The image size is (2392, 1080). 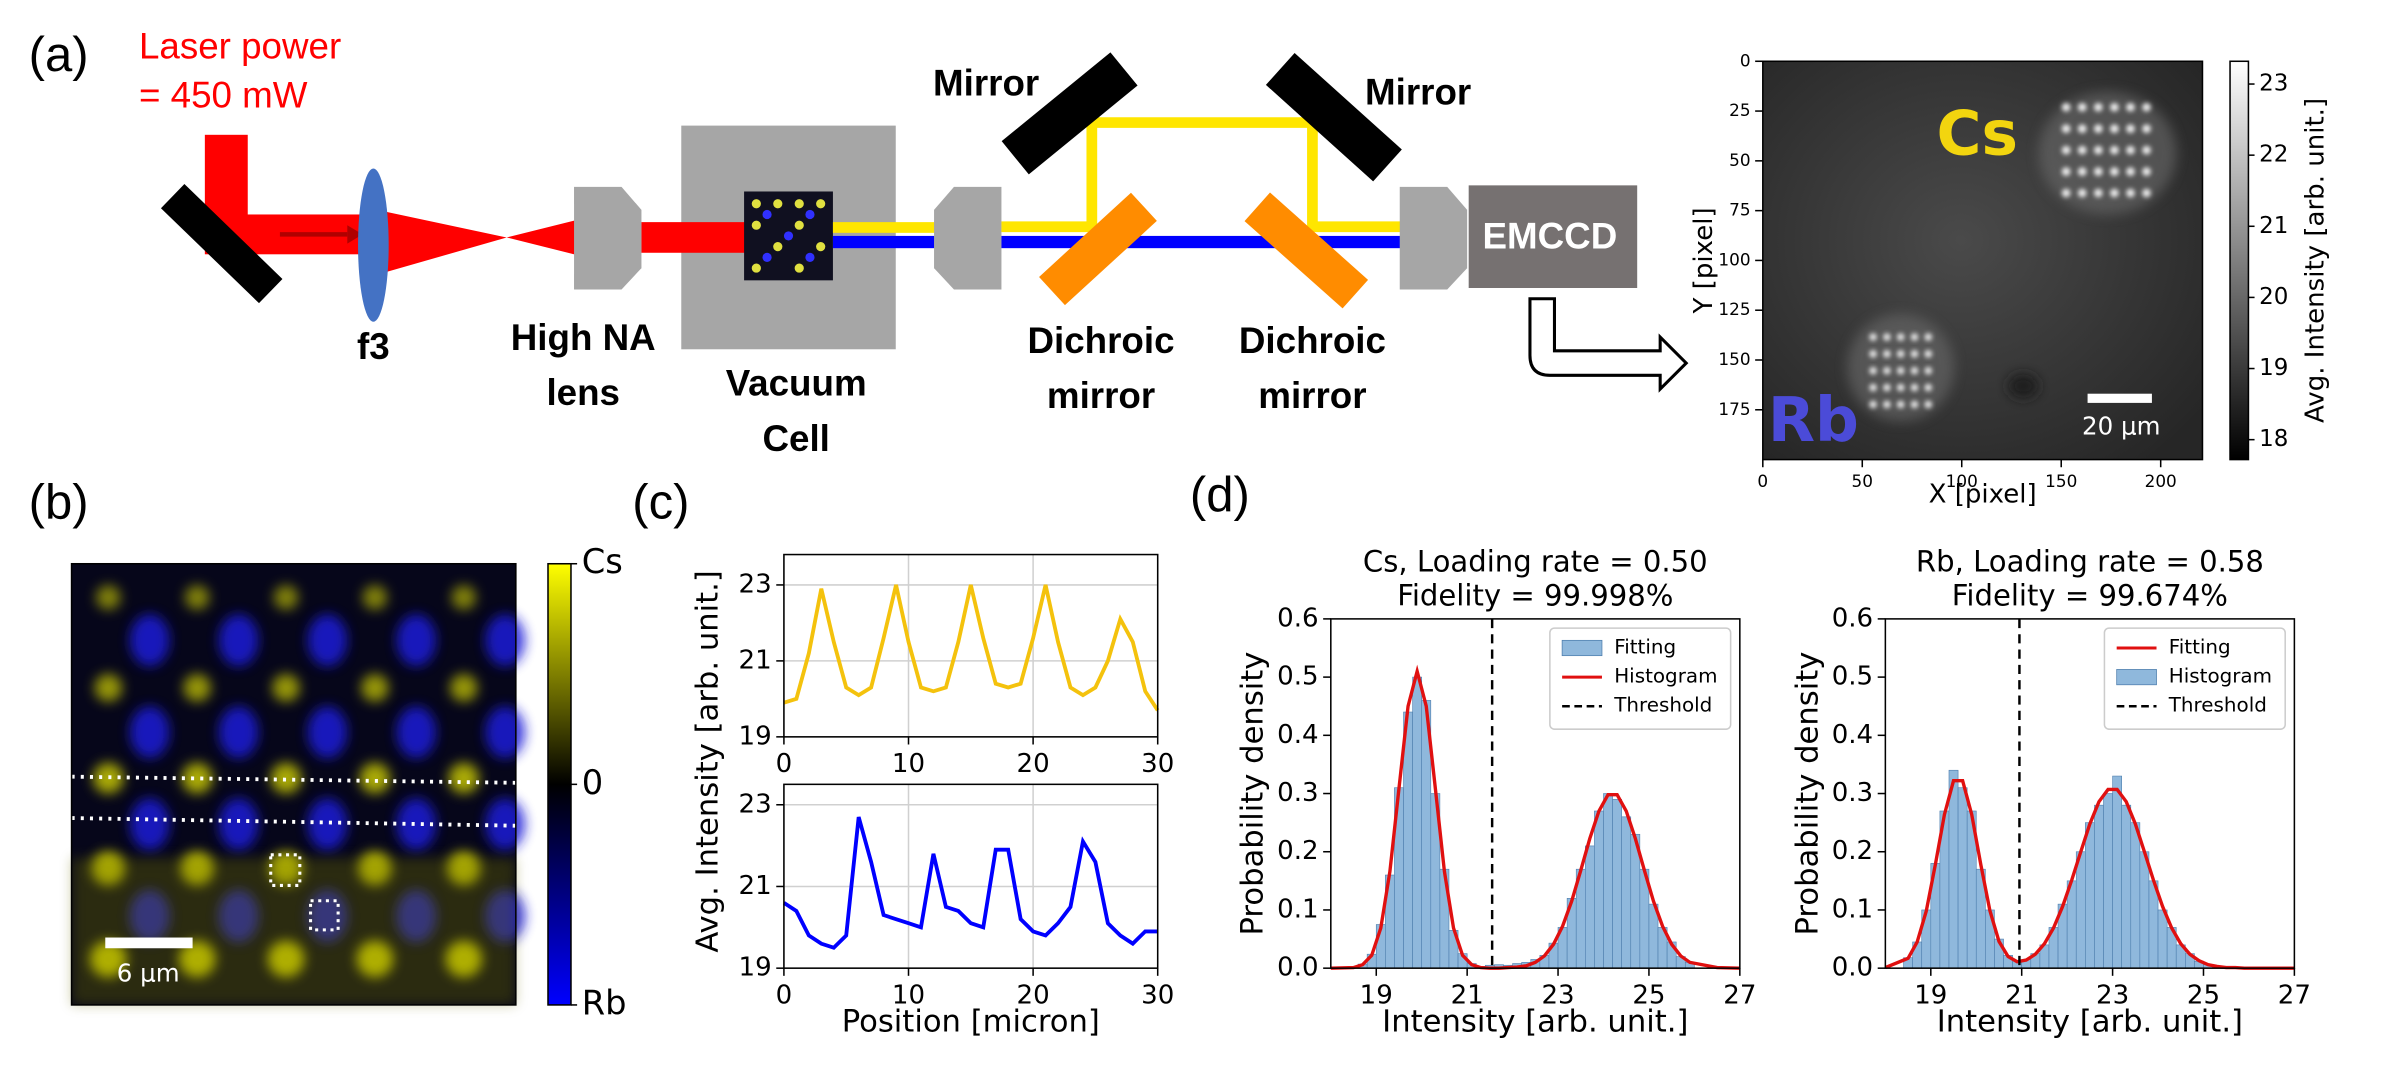 What do you see at coordinates (1297, 618) in the screenshot?
I see `y-tick-label: 0.6` at bounding box center [1297, 618].